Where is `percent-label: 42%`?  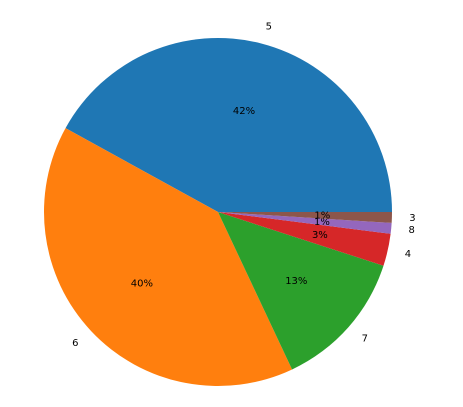
percent-label: 42% is located at coordinates (244, 111).